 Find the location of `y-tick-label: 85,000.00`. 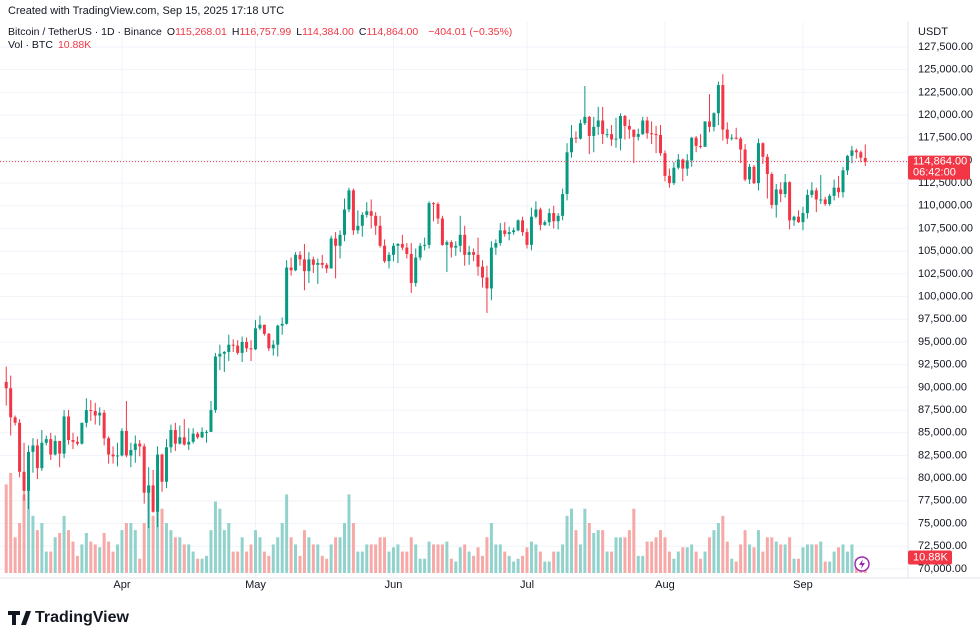

y-tick-label: 85,000.00 is located at coordinates (942, 433).